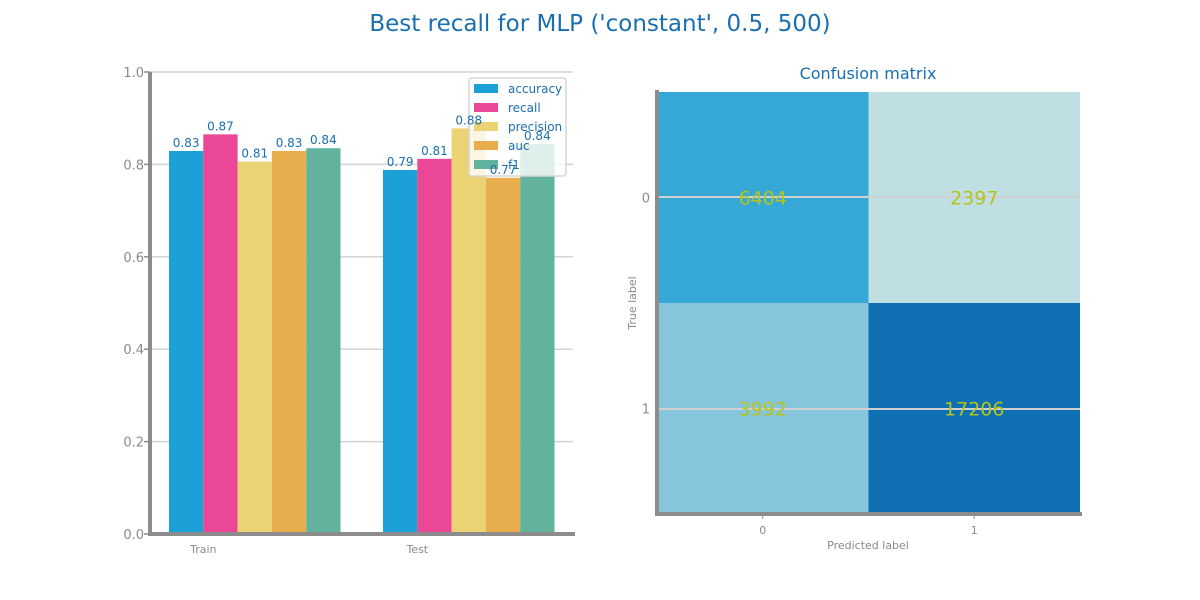 The image size is (1200, 600). I want to click on bar-accuracy-test, so click(400, 351).